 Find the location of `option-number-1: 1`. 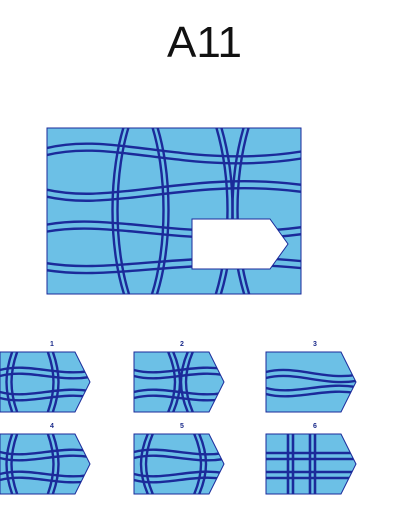

option-number-1: 1 is located at coordinates (52, 344).